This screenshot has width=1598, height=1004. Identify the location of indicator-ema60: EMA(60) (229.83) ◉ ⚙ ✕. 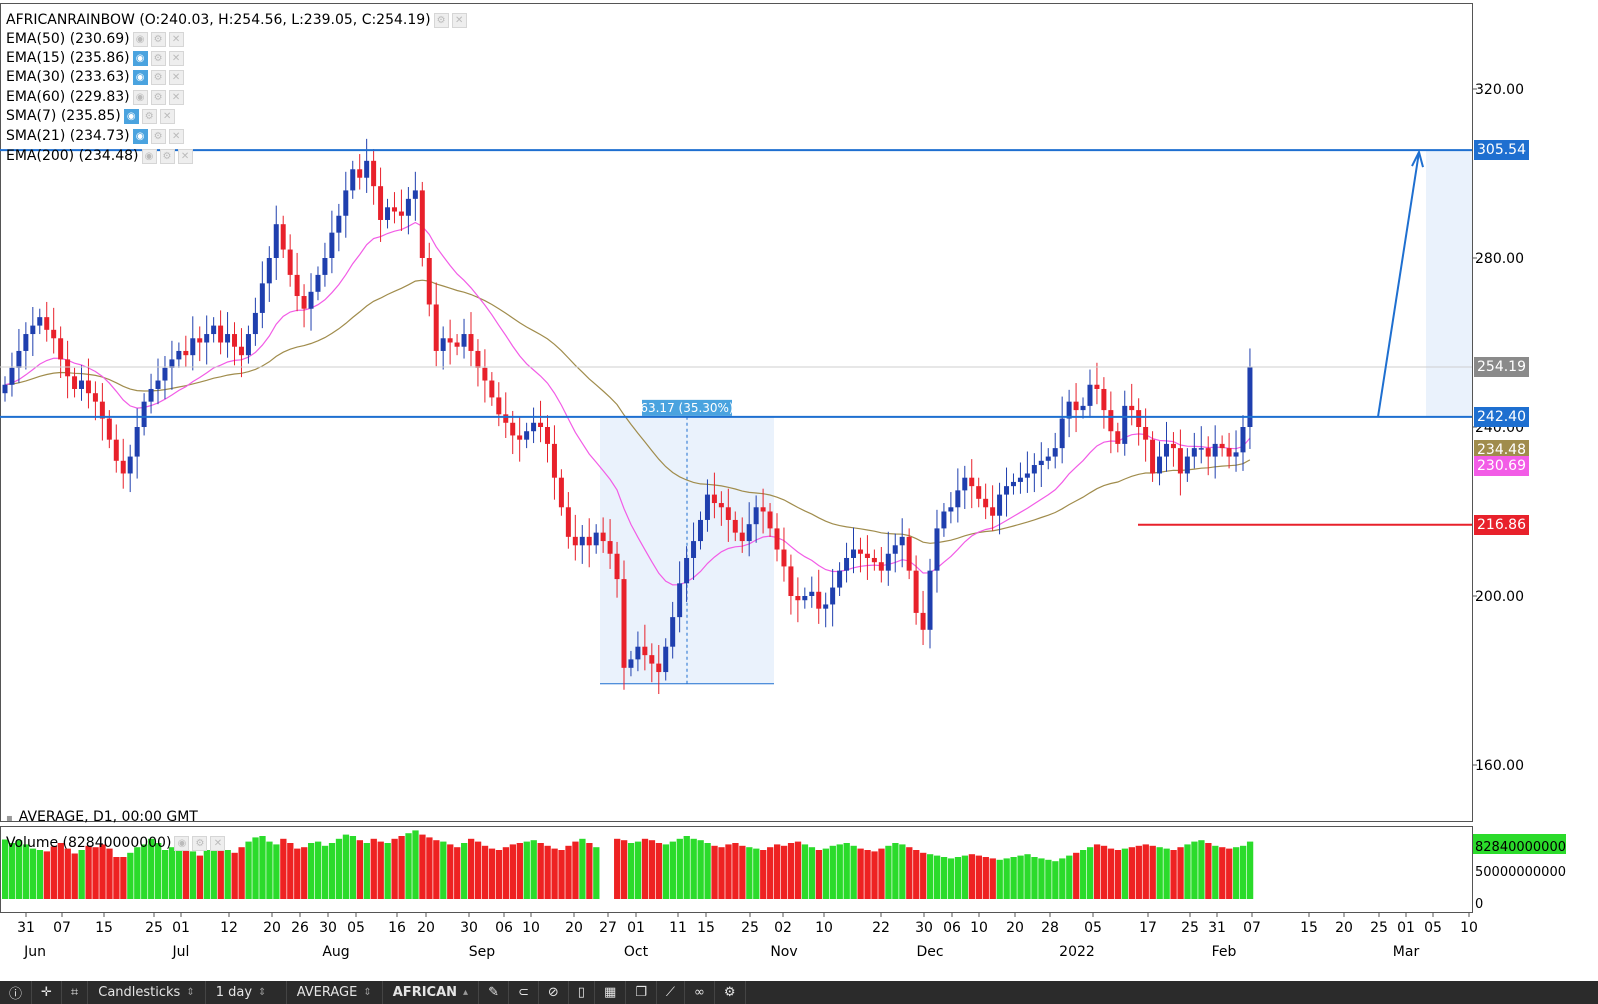
(95, 97).